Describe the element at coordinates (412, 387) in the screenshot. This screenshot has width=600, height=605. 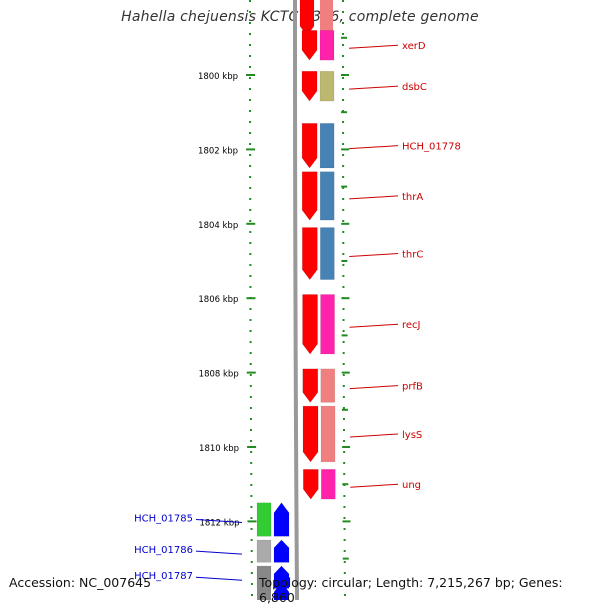
I see `gene-label: prfB` at that location.